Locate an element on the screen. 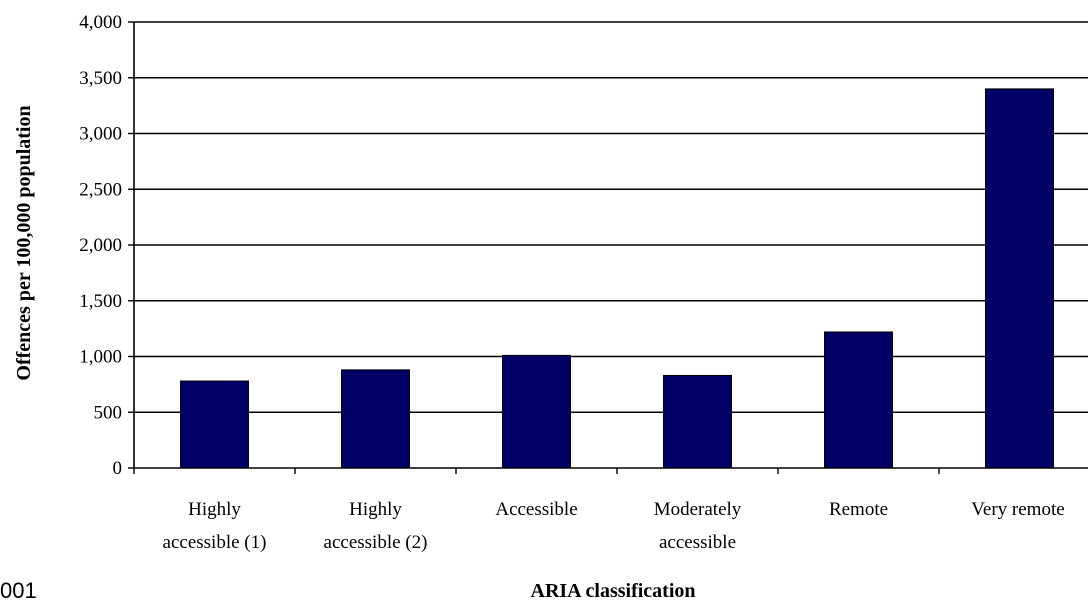 The width and height of the screenshot is (1088, 603). x-category-label: accessible (2) is located at coordinates (376, 542).